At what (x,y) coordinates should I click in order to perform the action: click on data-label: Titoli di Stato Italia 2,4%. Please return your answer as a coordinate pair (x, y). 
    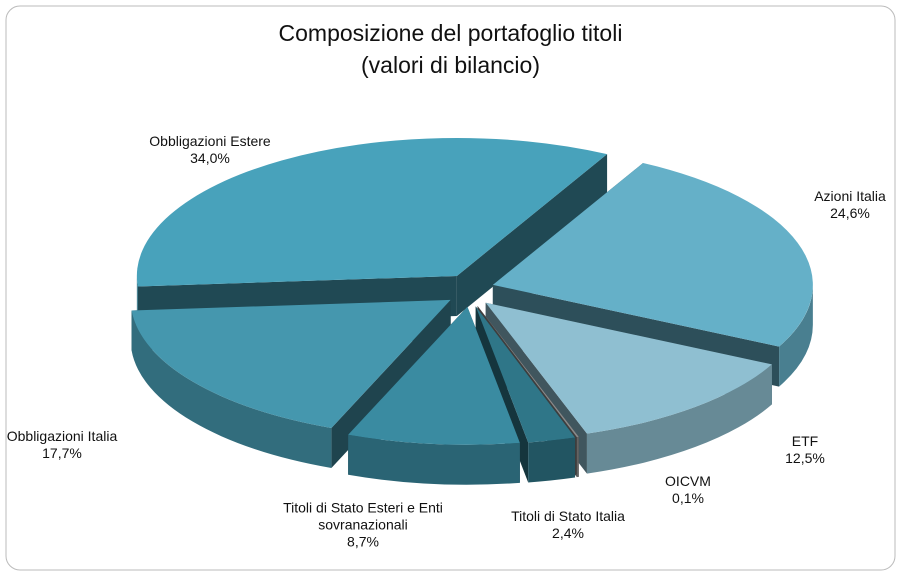
    Looking at the image, I should click on (568, 525).